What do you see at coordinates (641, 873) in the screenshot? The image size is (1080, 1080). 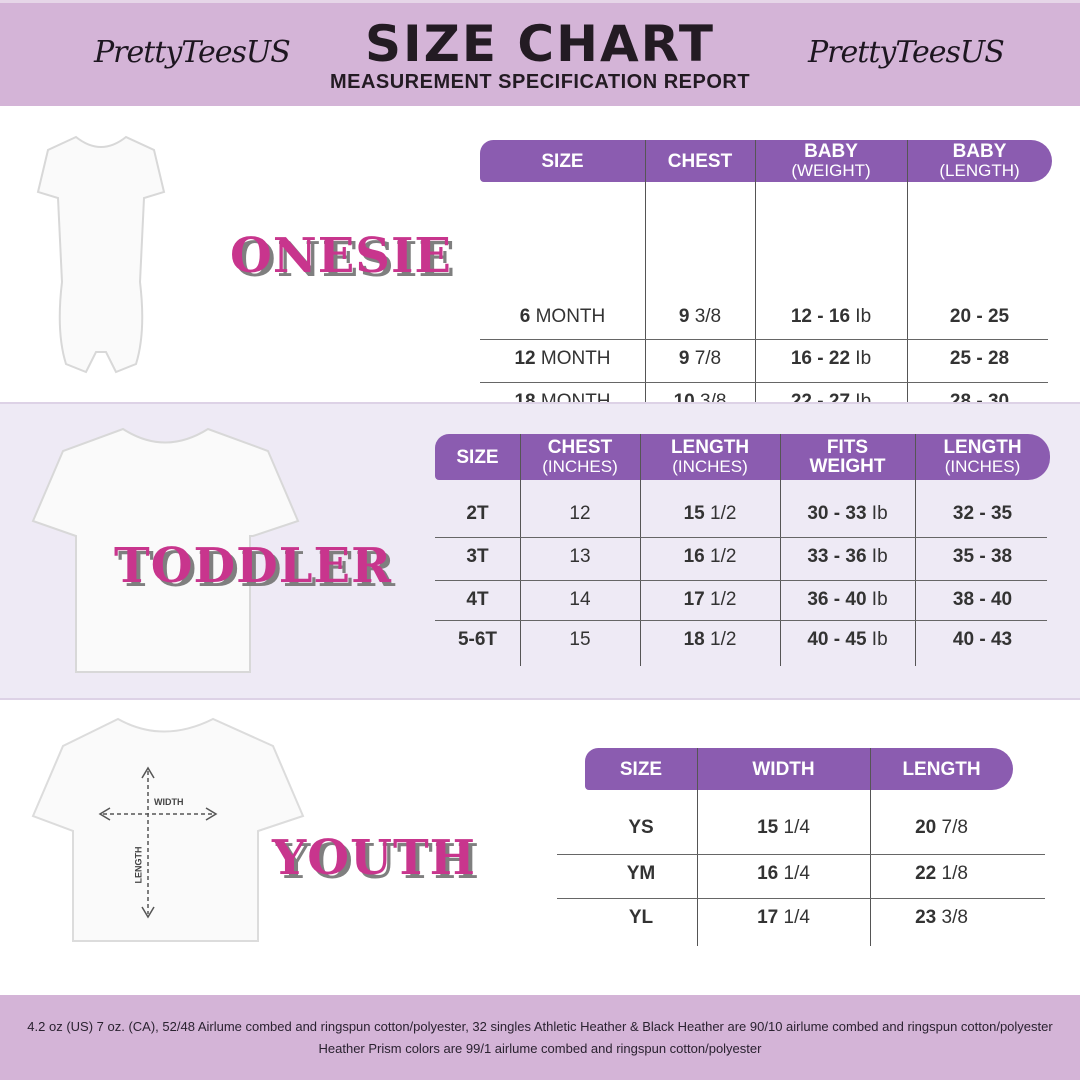 I see `table-cell: YM` at bounding box center [641, 873].